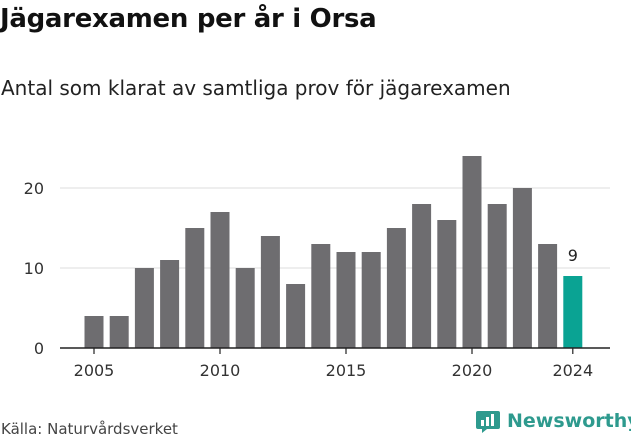 Image resolution: width=631 pixels, height=439 pixels. I want to click on bar-2018, so click(422, 276).